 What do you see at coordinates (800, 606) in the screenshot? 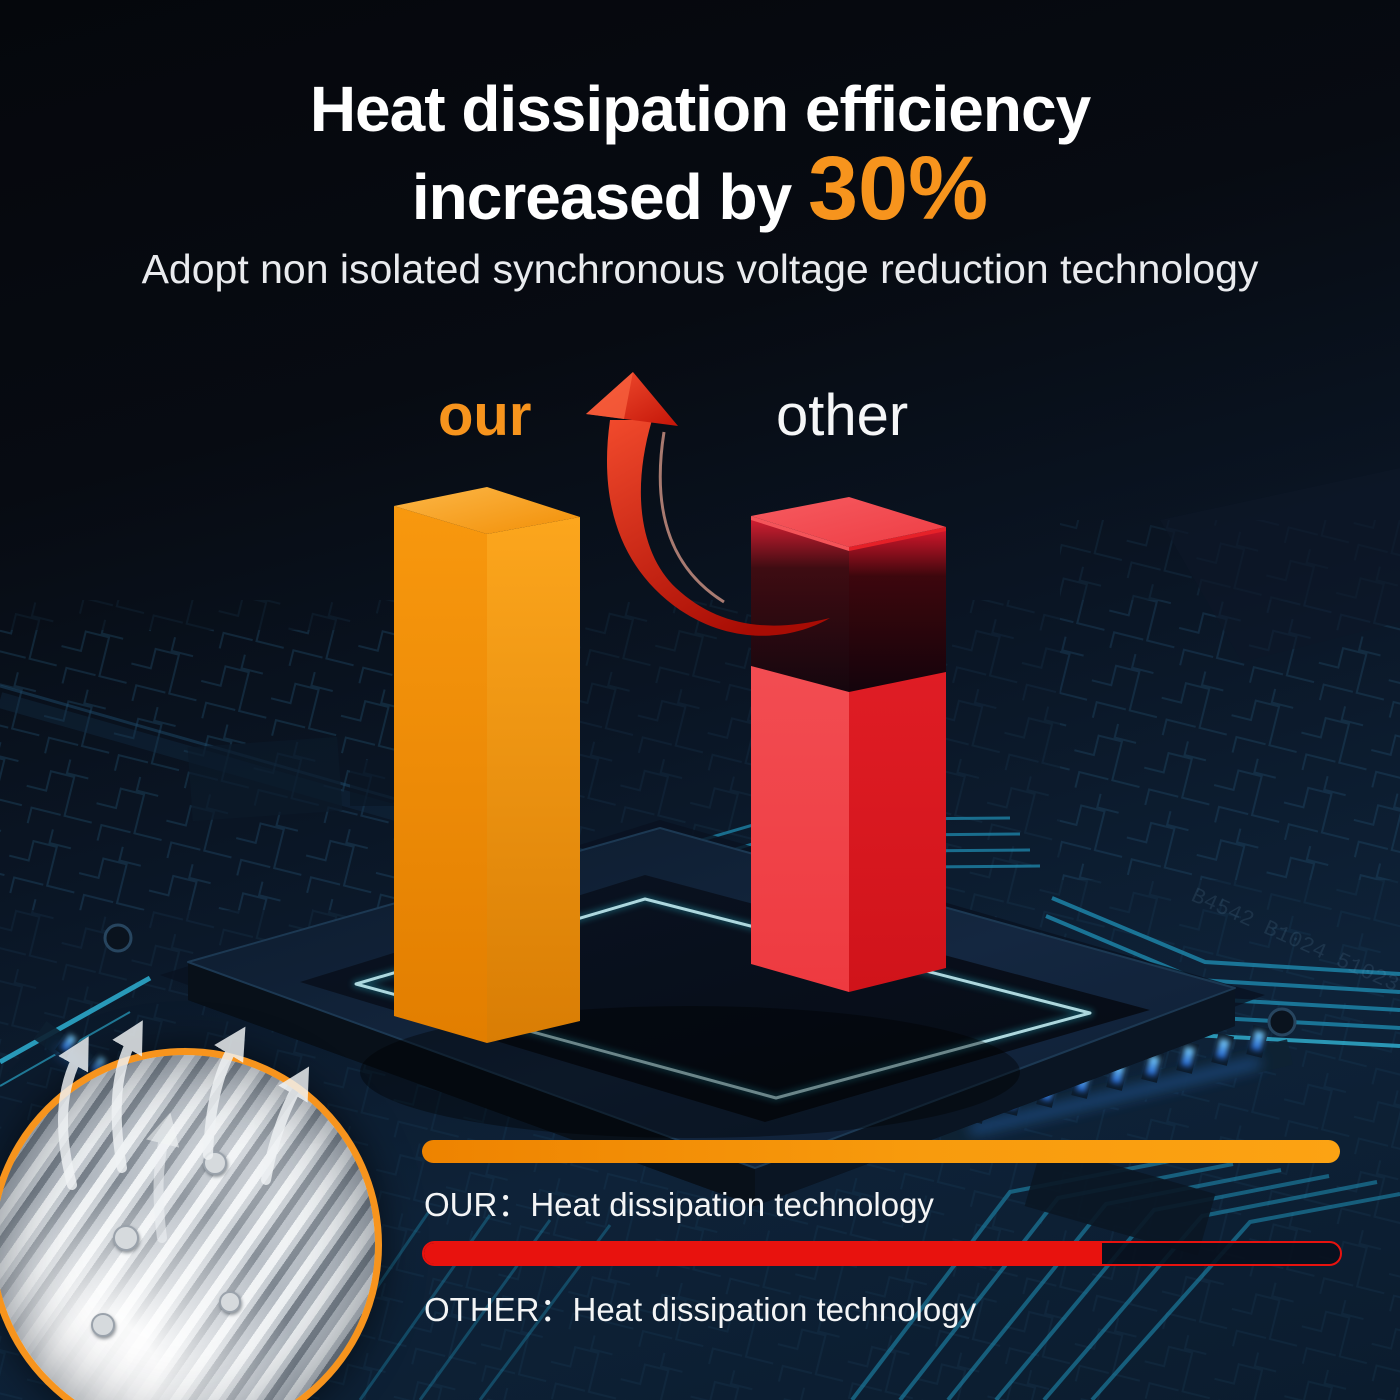
I see `other-bar-glass-left` at bounding box center [800, 606].